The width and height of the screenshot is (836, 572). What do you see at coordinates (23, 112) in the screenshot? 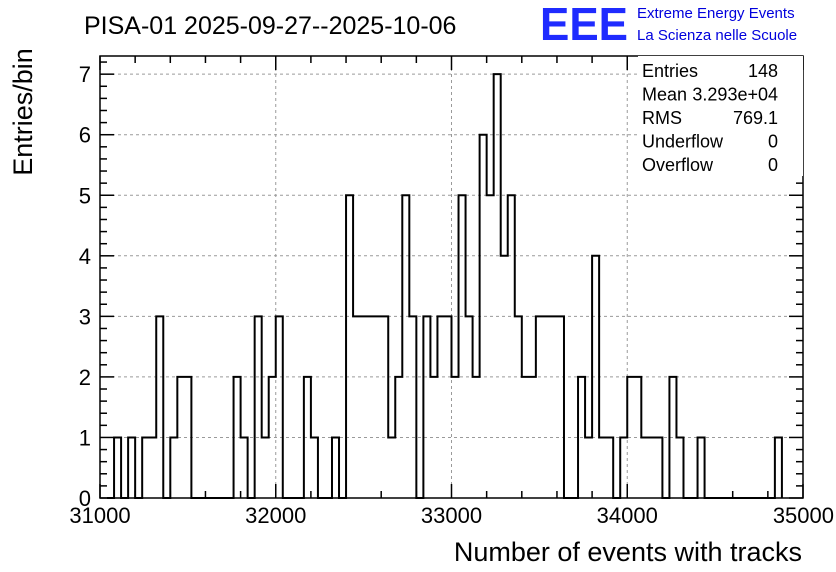
I see `y-axis-label: Entries/bin` at bounding box center [23, 112].